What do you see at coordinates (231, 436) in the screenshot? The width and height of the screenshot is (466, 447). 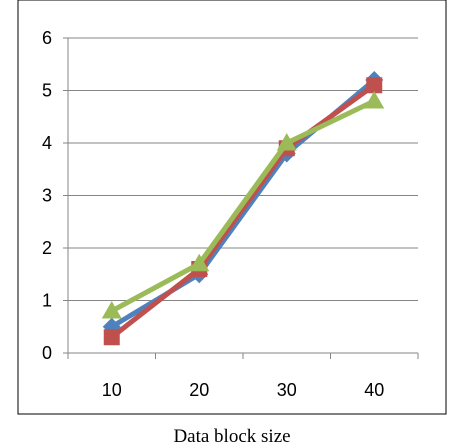 I see `x-axis-label: Data block size` at bounding box center [231, 436].